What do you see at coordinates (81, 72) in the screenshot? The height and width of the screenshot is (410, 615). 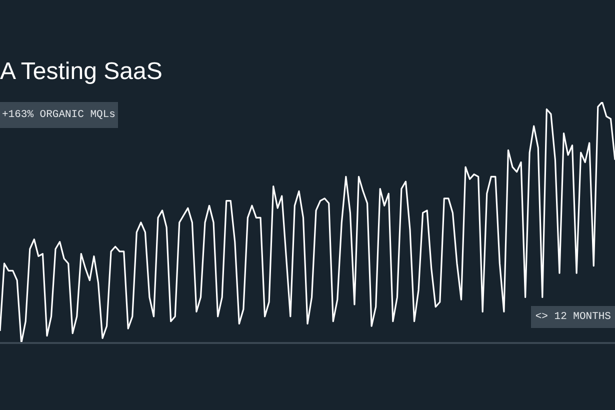 I see `chart-title: A Testing SaaS` at bounding box center [81, 72].